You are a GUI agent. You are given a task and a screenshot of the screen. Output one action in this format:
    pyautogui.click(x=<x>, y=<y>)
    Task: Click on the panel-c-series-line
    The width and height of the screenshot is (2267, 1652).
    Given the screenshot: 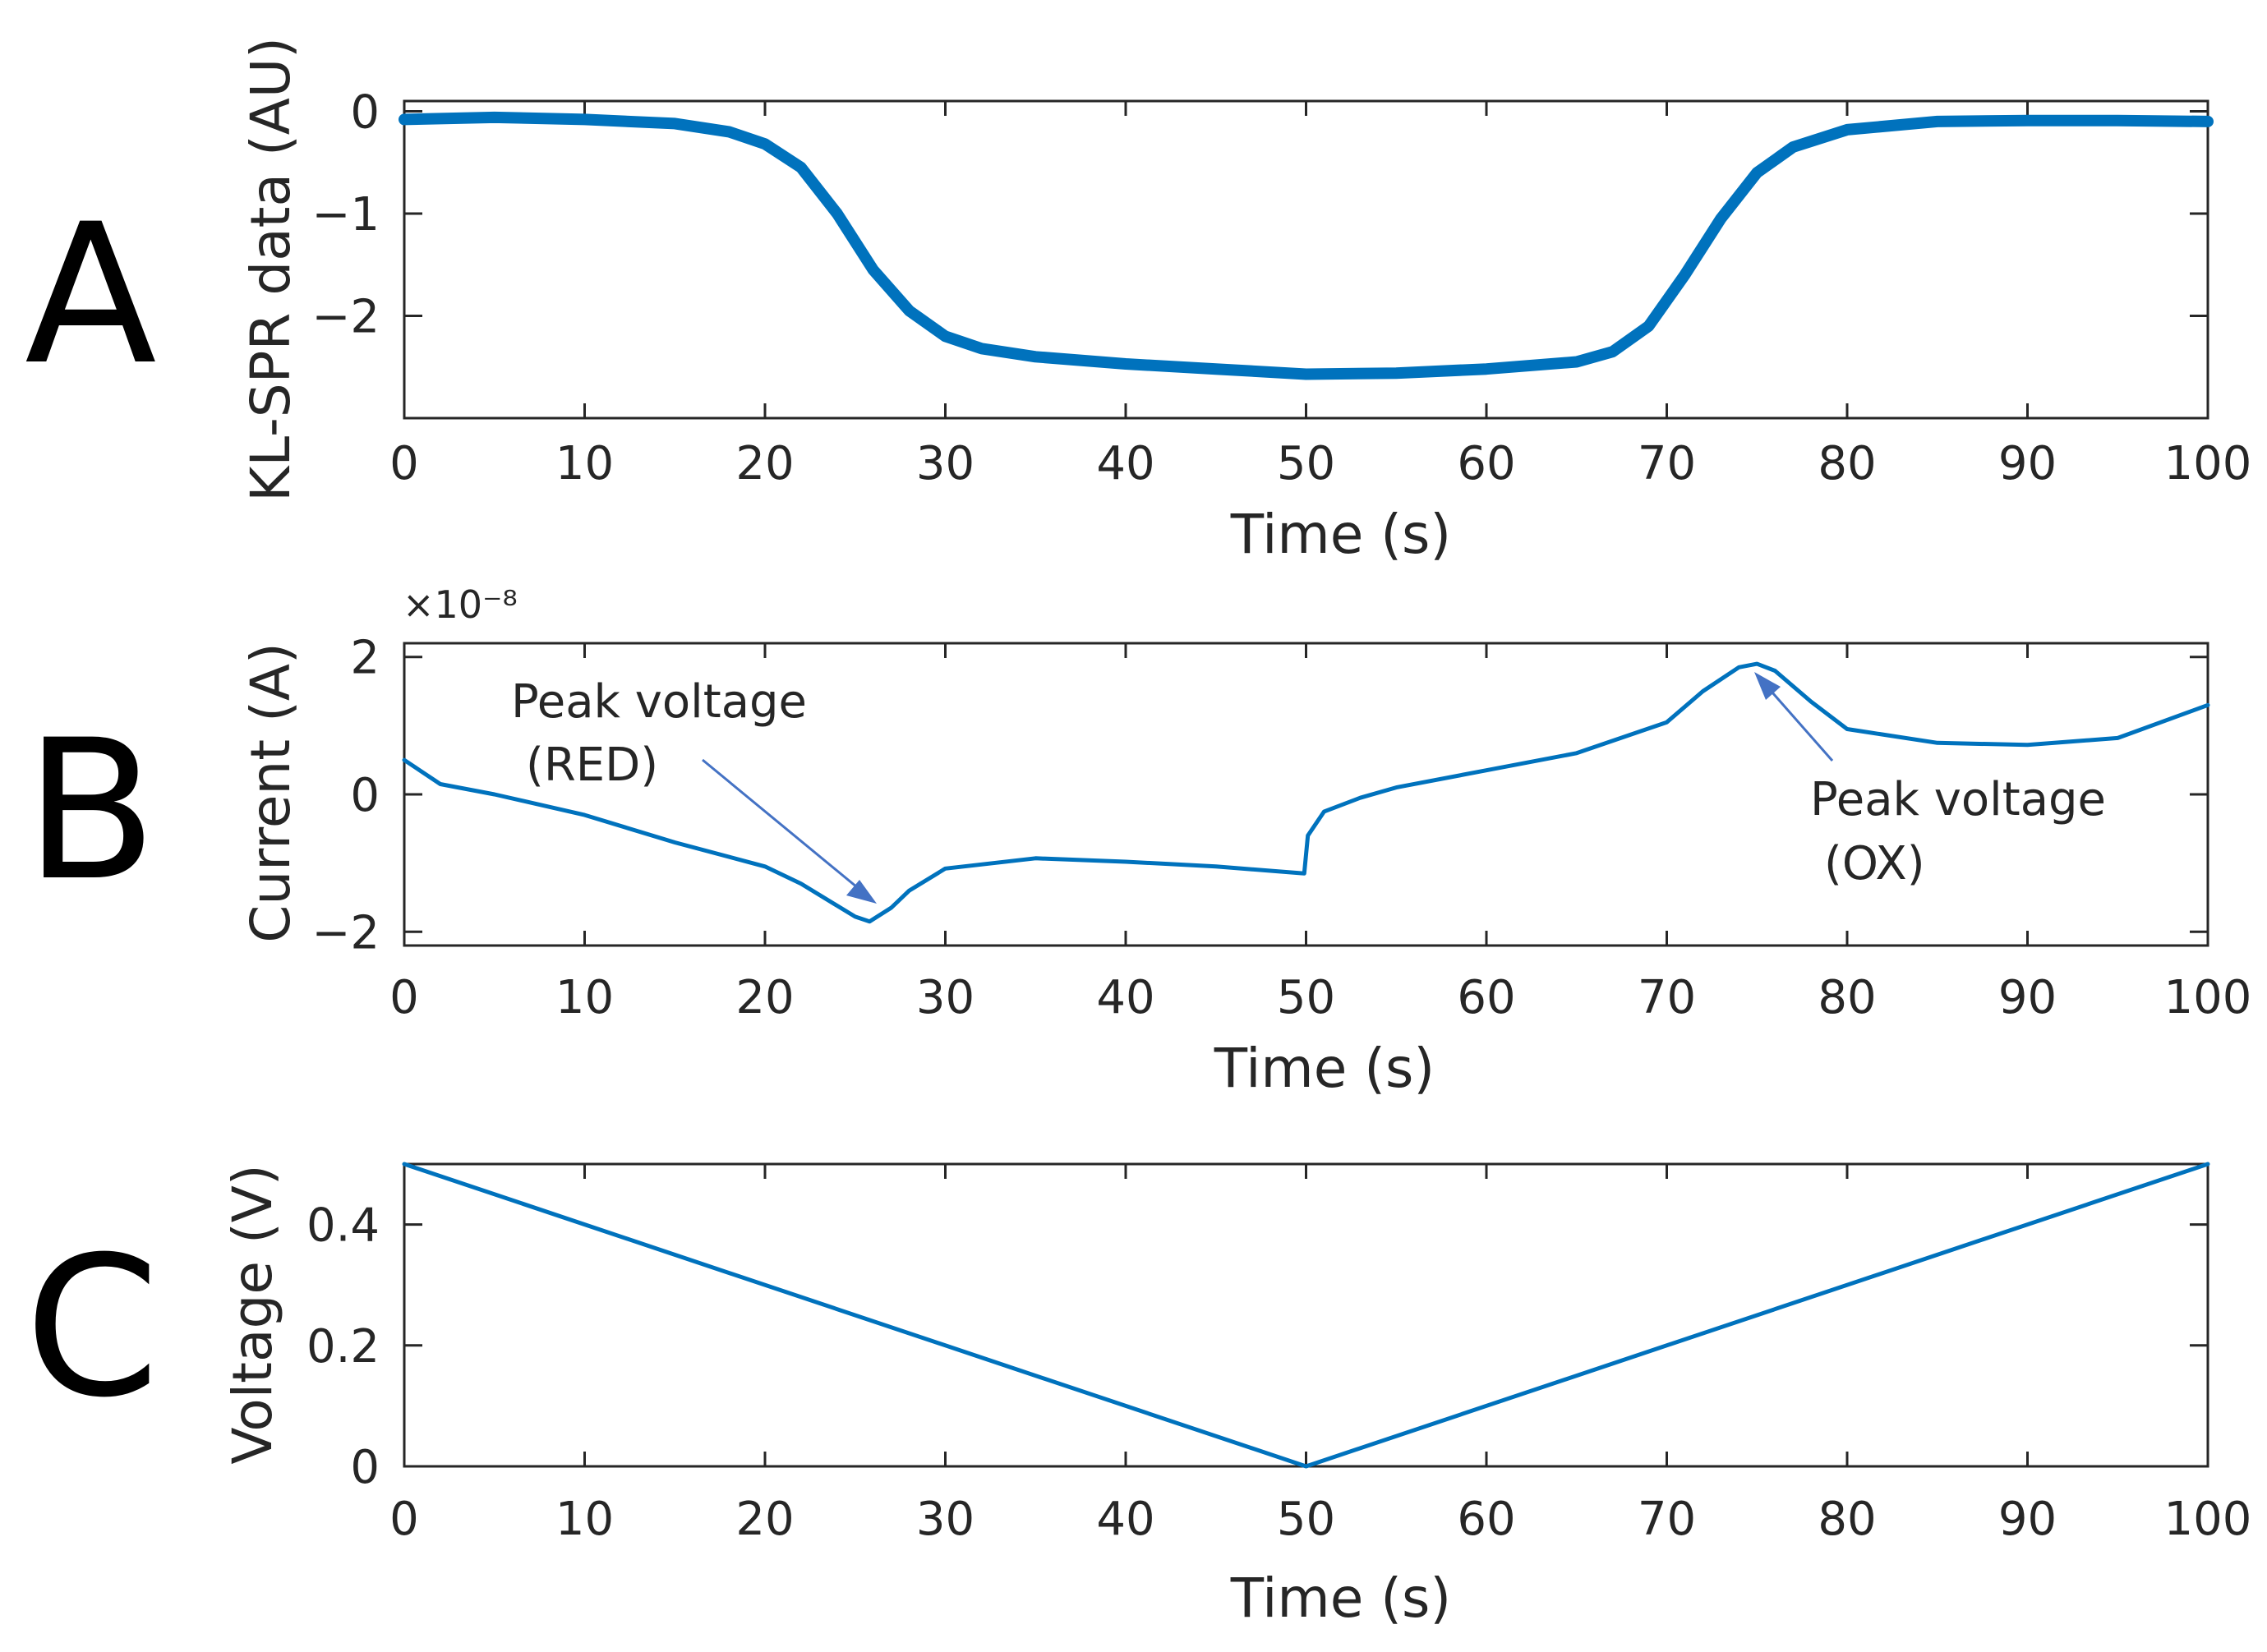 What is the action you would take?
    pyautogui.click(x=1306, y=1316)
    